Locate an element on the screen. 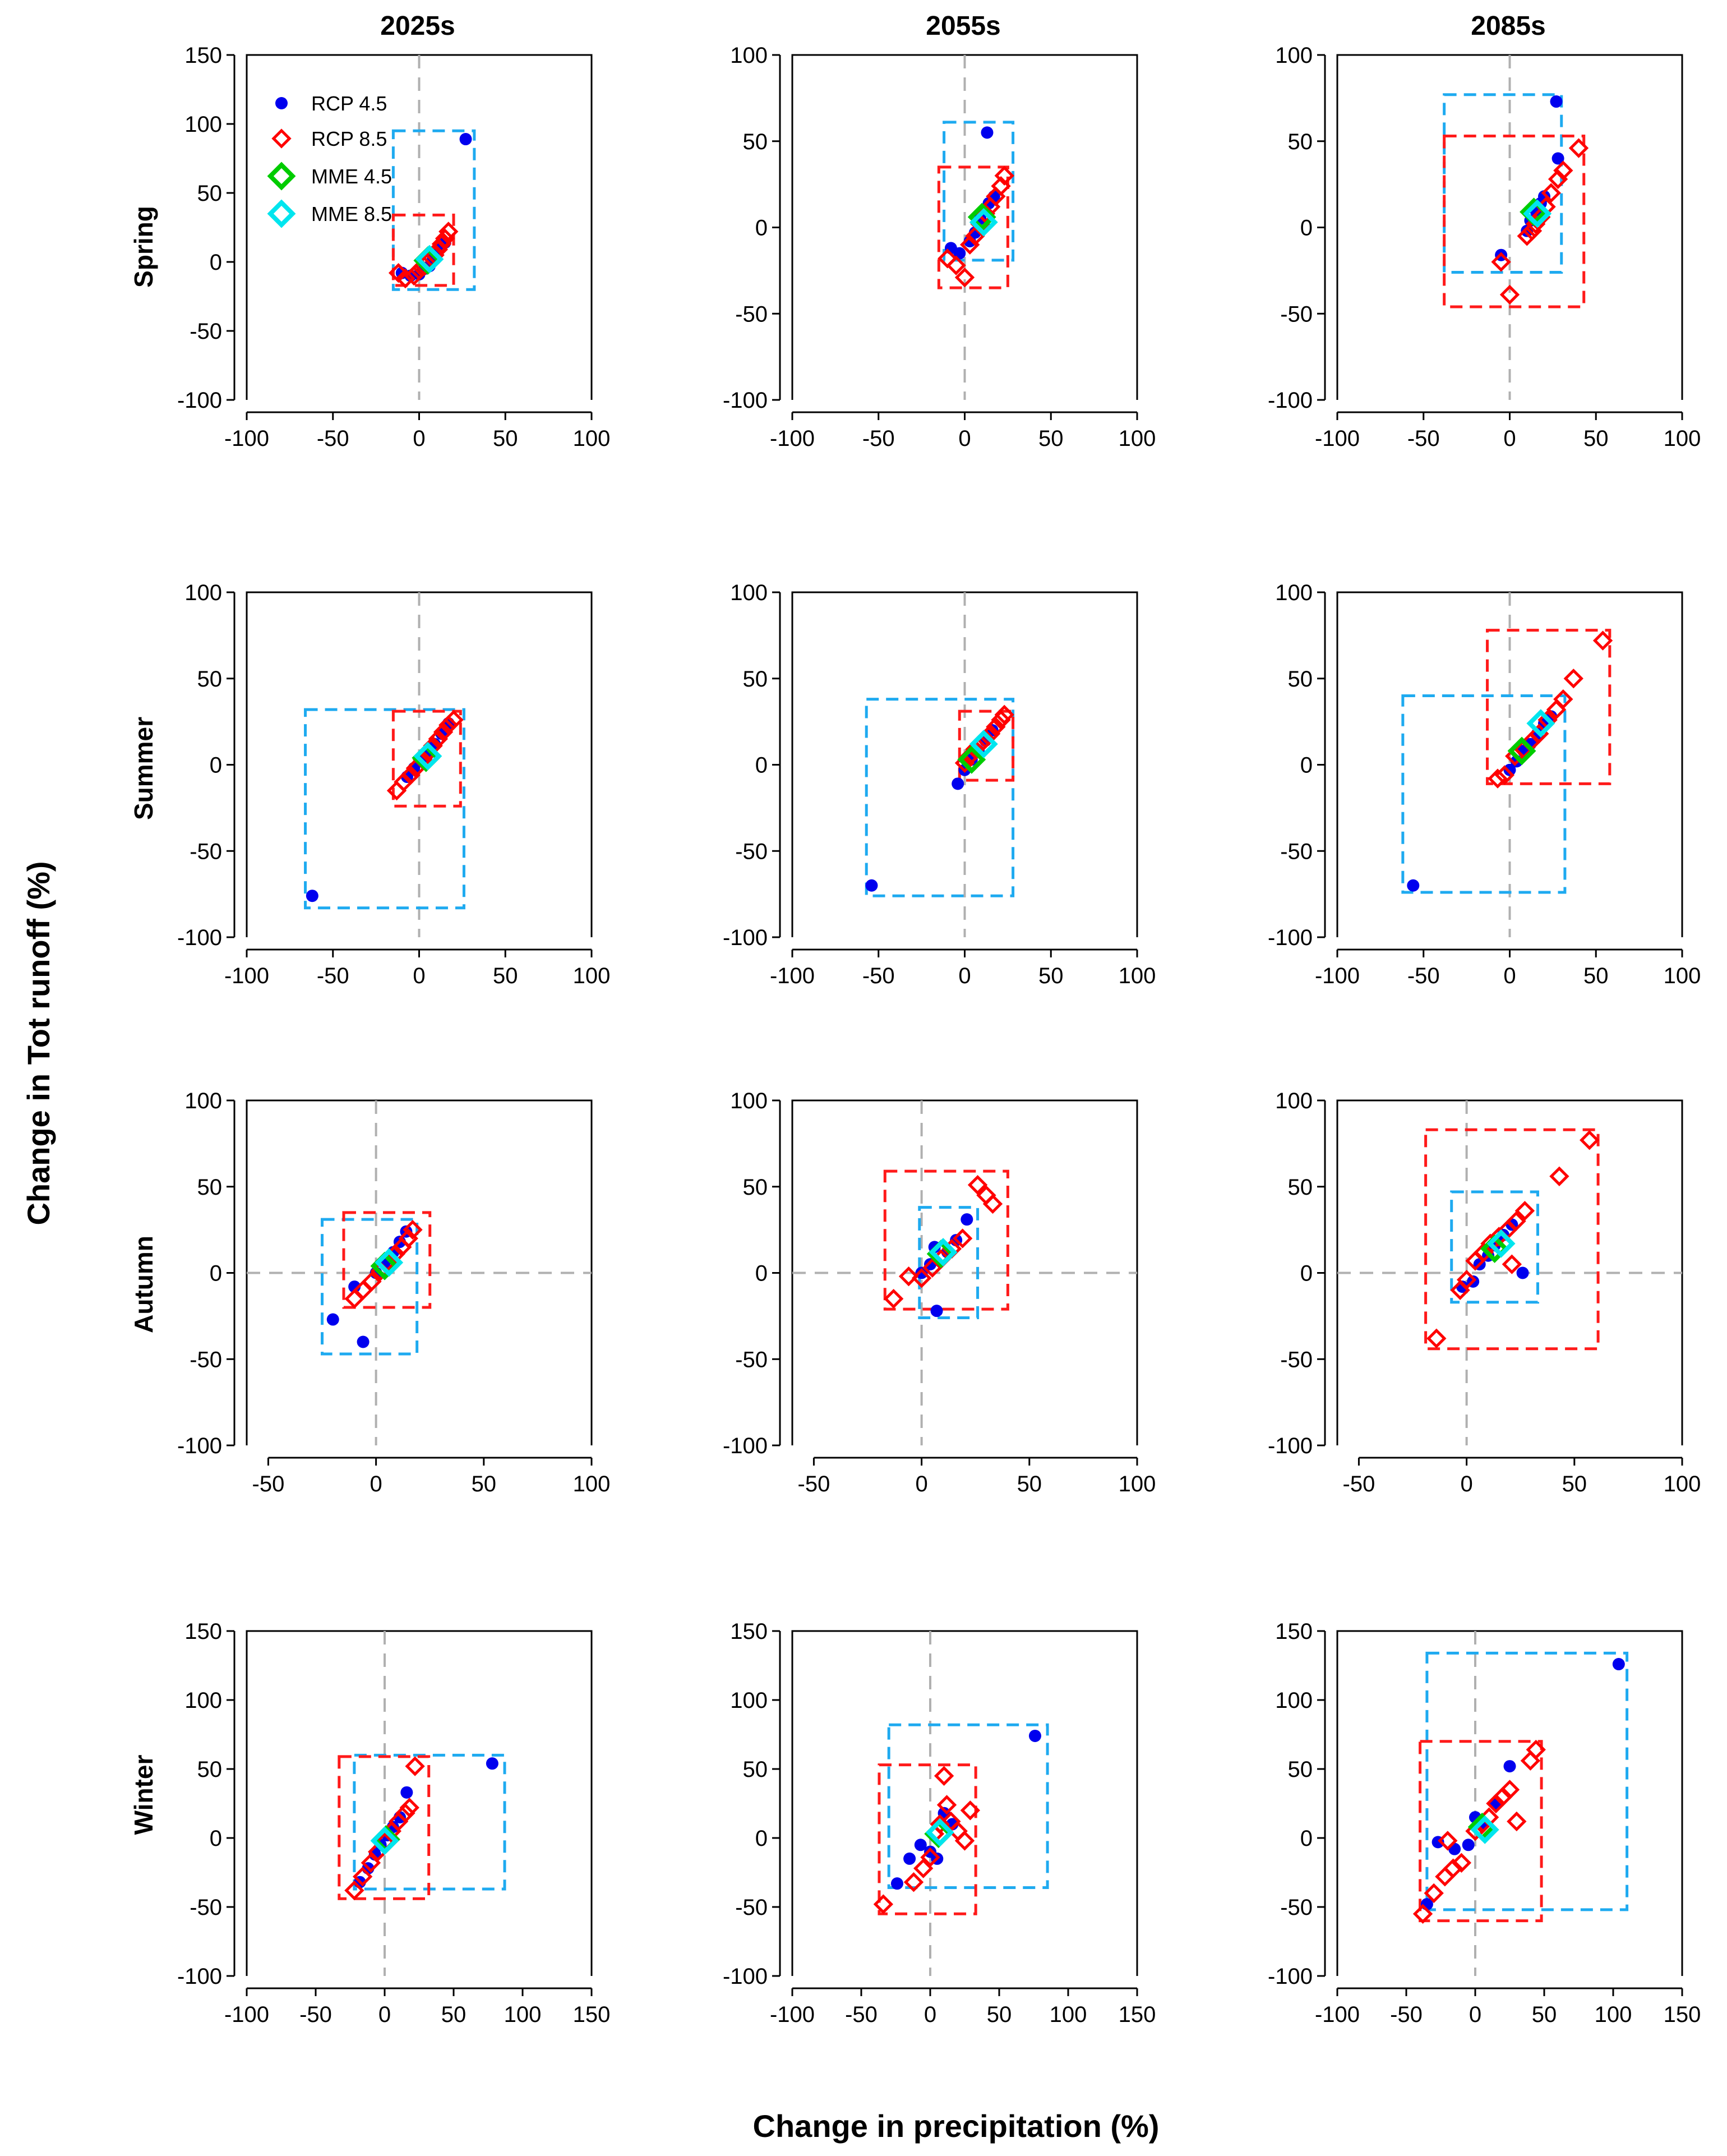  legend-marker-rcp45 is located at coordinates (281, 103).